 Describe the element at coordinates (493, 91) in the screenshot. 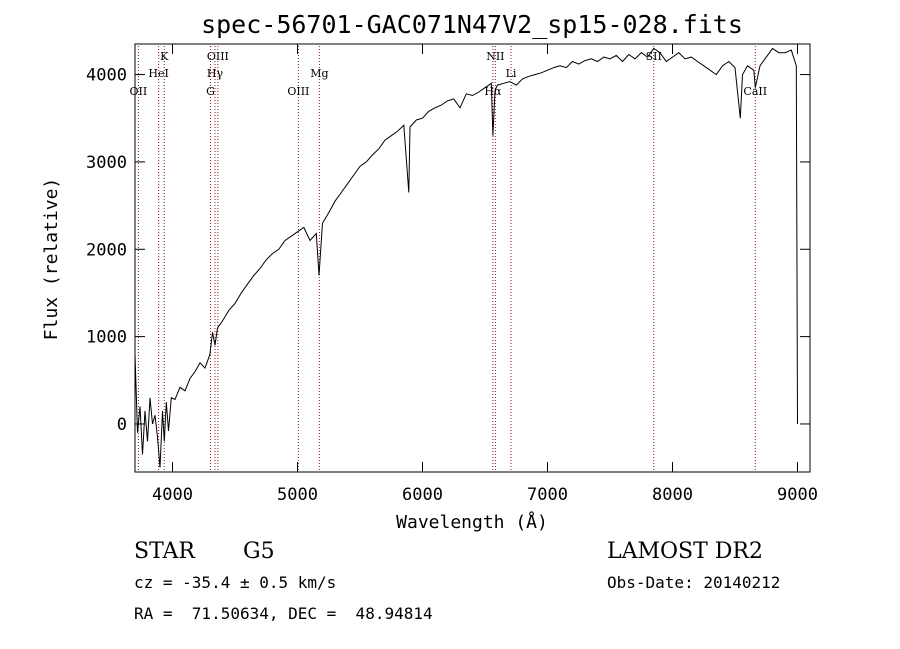

I see `line-label-10: Hα` at that location.